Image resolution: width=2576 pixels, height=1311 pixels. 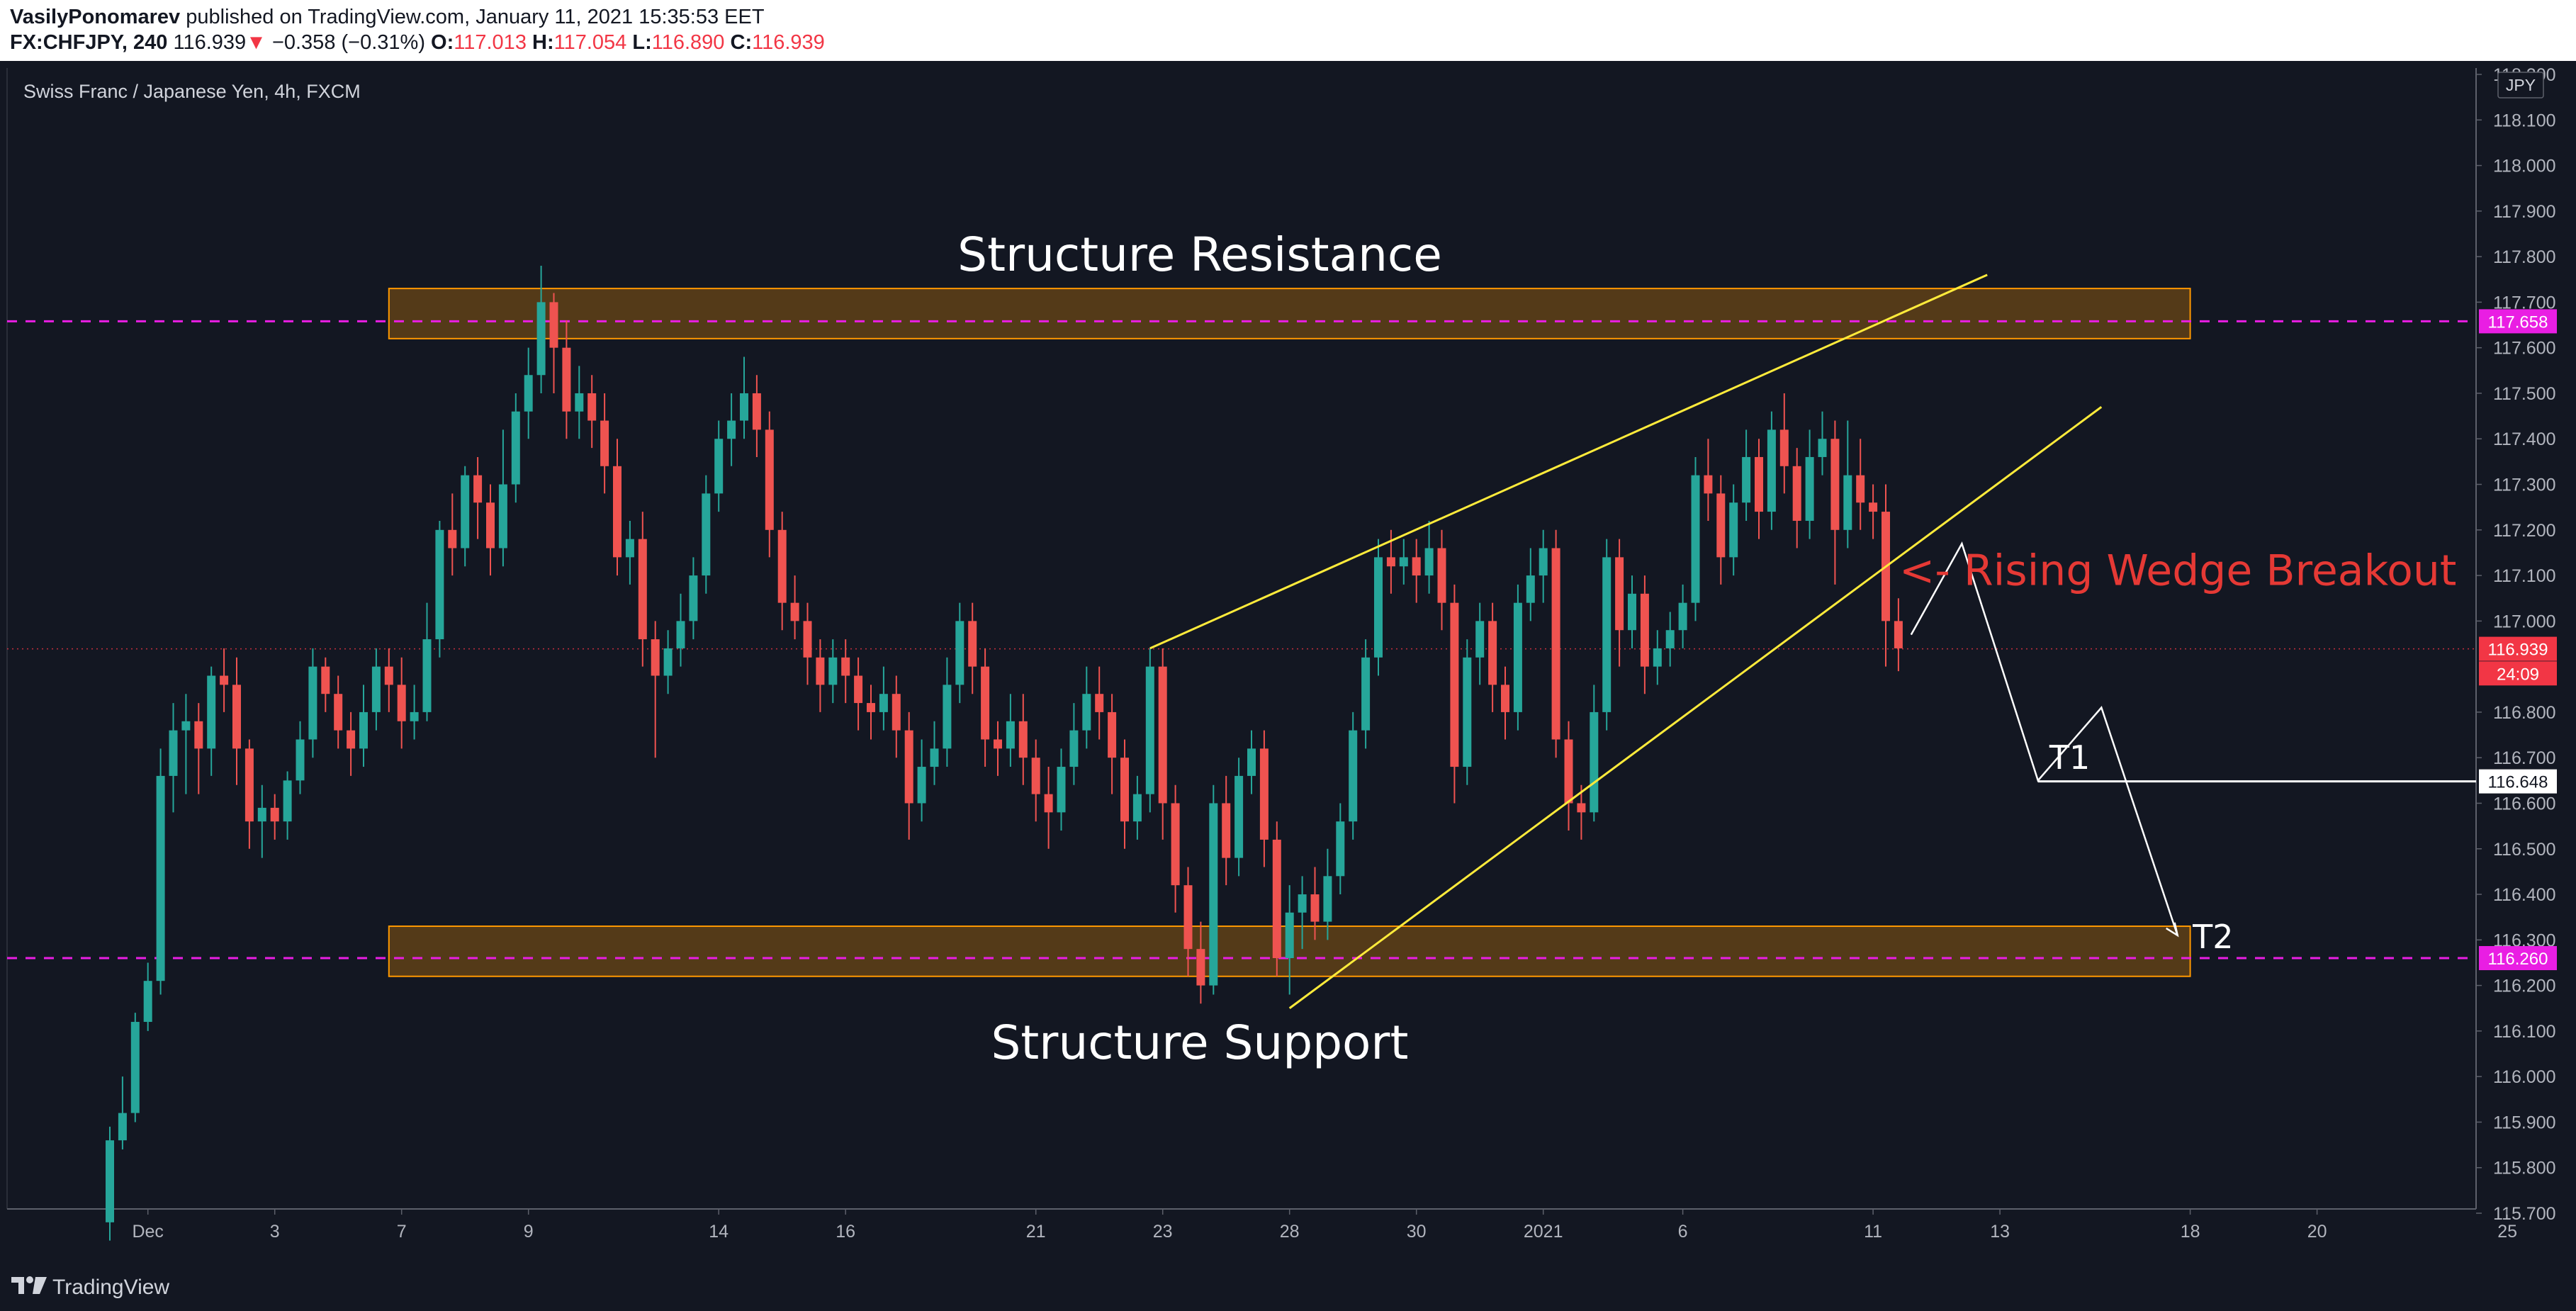 I want to click on price-badge-label: 116.648, so click(x=2518, y=782).